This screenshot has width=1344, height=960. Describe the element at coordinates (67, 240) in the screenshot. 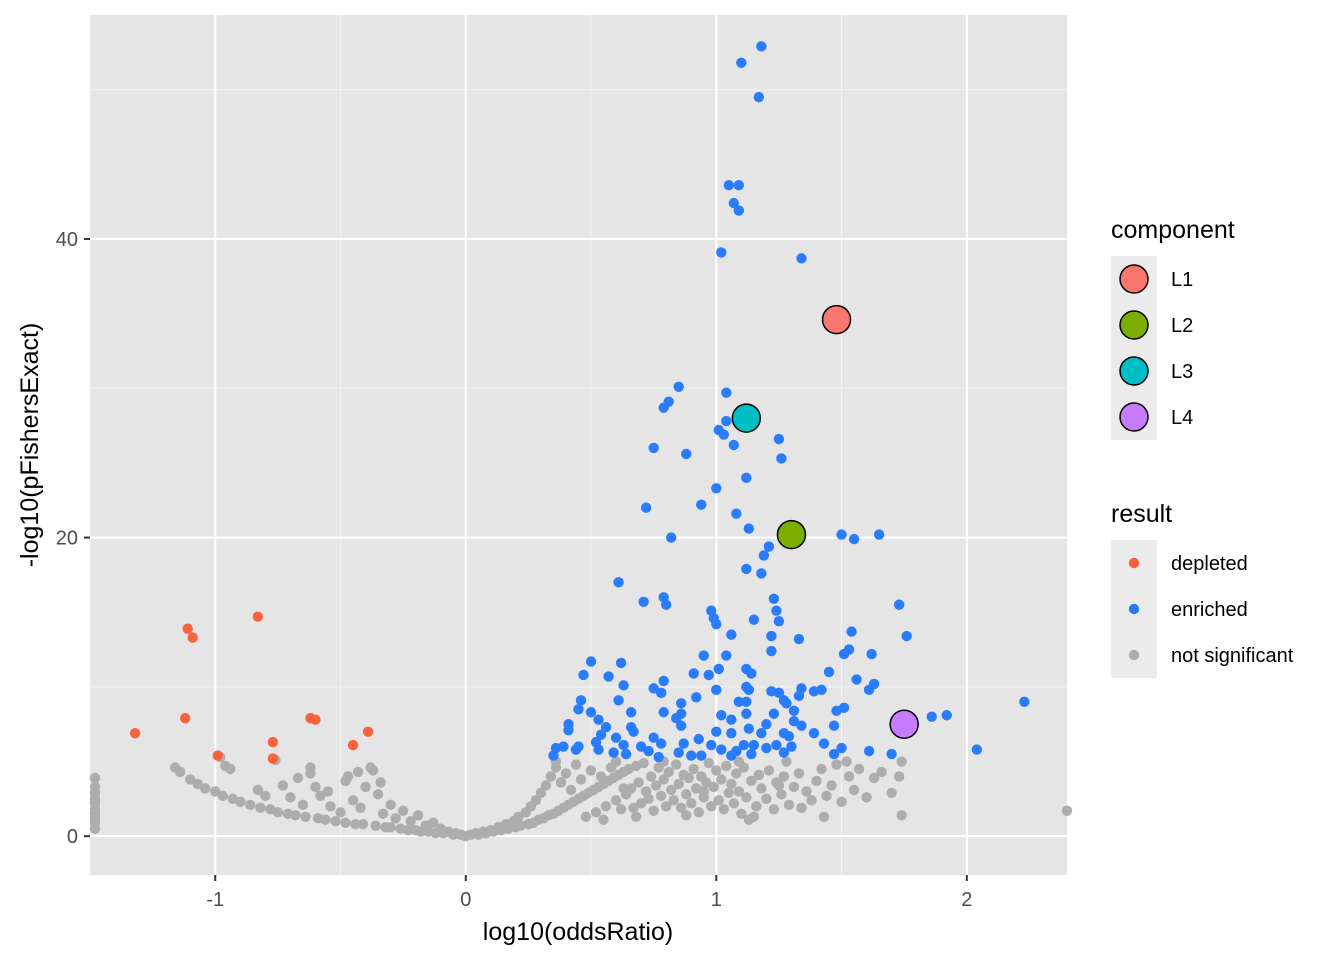

I see `y-tick-label: 40` at that location.